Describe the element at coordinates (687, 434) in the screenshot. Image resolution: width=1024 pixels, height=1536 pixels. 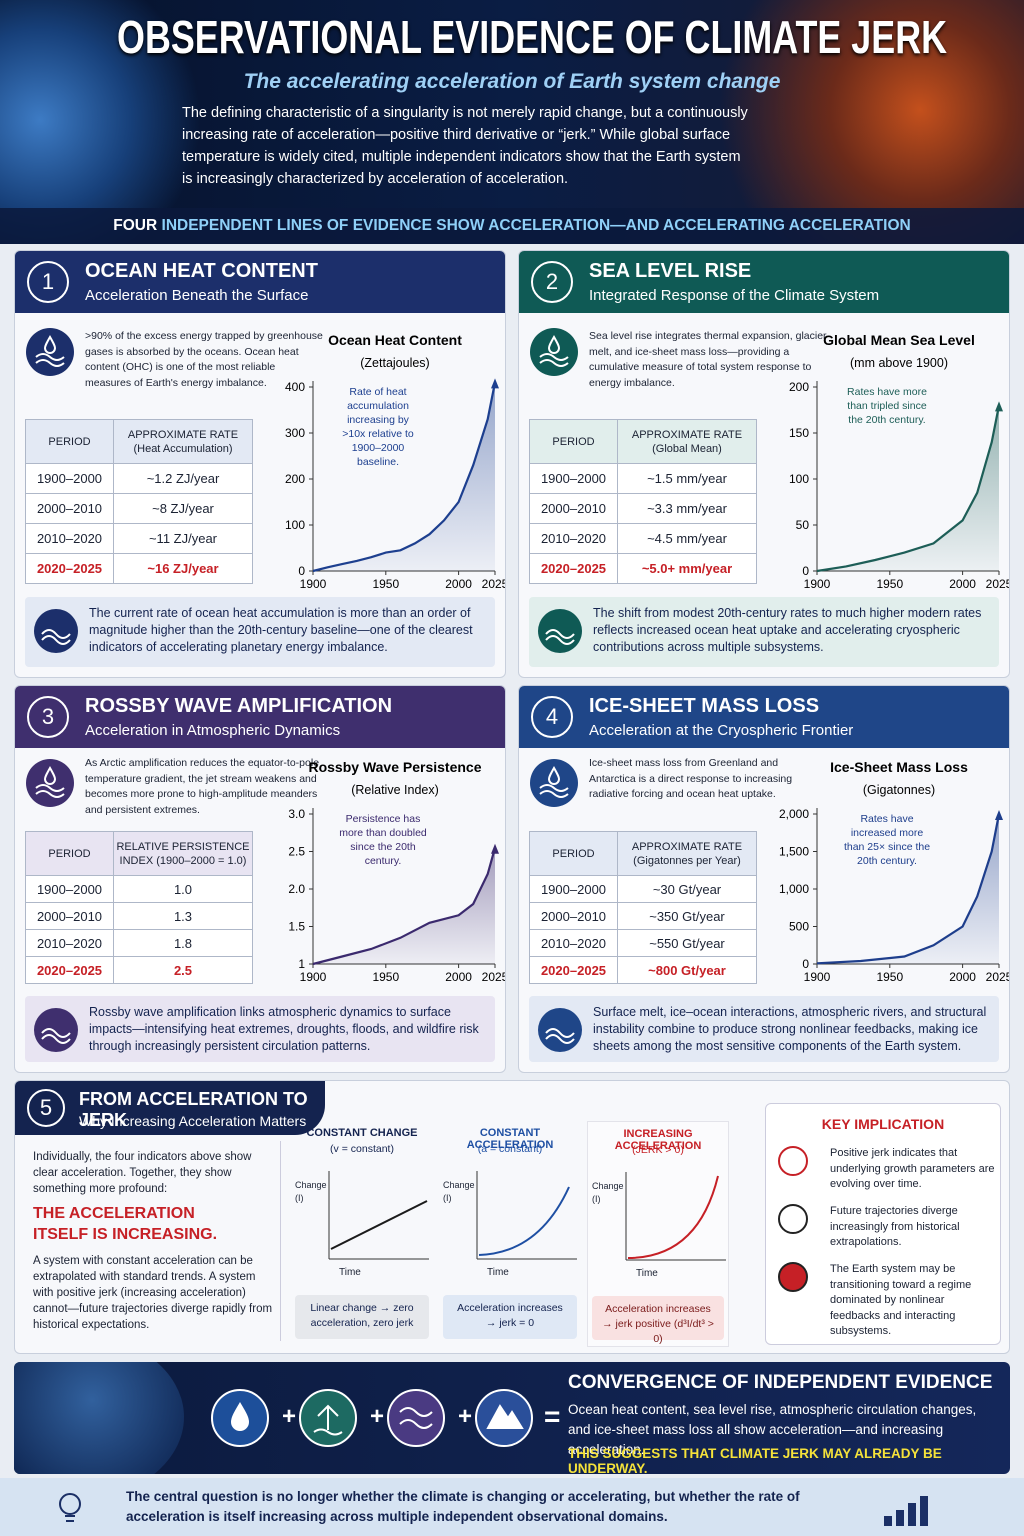
I see `table-header-main: APPROXIMATE RATE` at that location.